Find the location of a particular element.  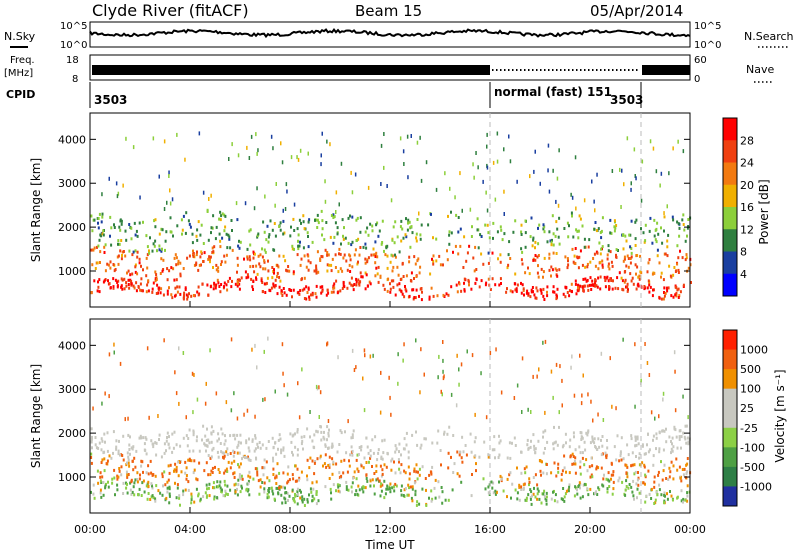

beam-title: Beam 15 is located at coordinates (388, 11).